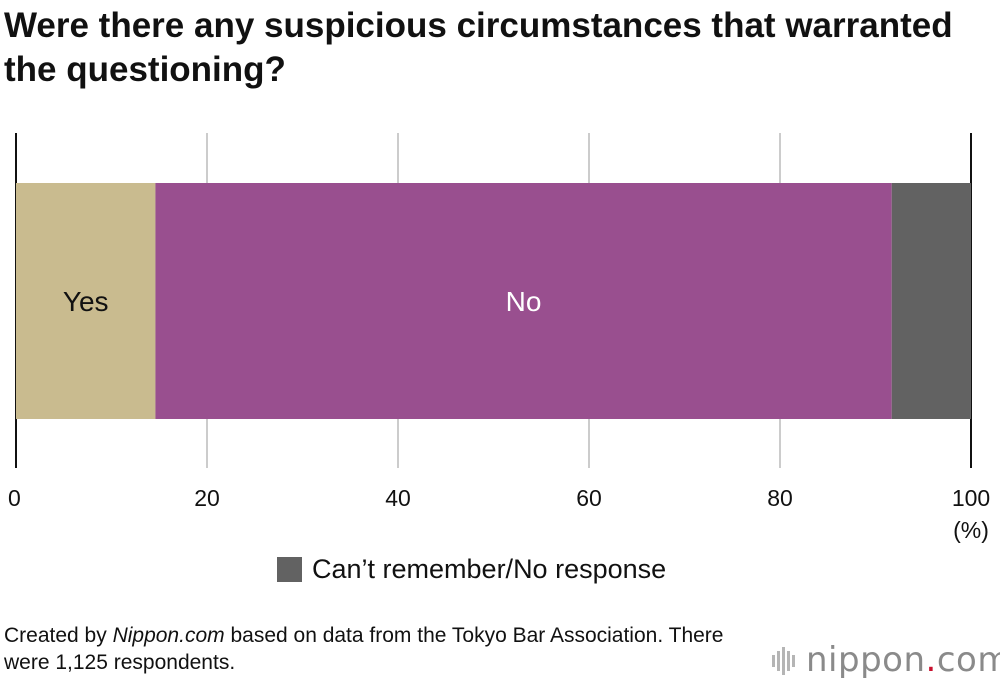  Describe the element at coordinates (968, 660) in the screenshot. I see `logo-text-tail: com` at that location.